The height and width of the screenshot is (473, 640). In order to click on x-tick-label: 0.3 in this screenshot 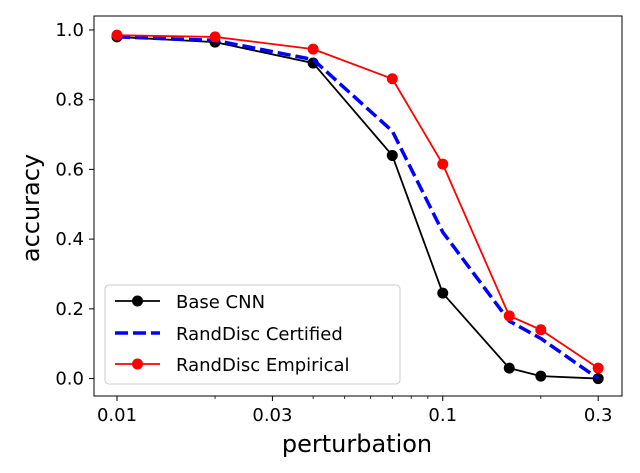, I will do `click(598, 415)`.